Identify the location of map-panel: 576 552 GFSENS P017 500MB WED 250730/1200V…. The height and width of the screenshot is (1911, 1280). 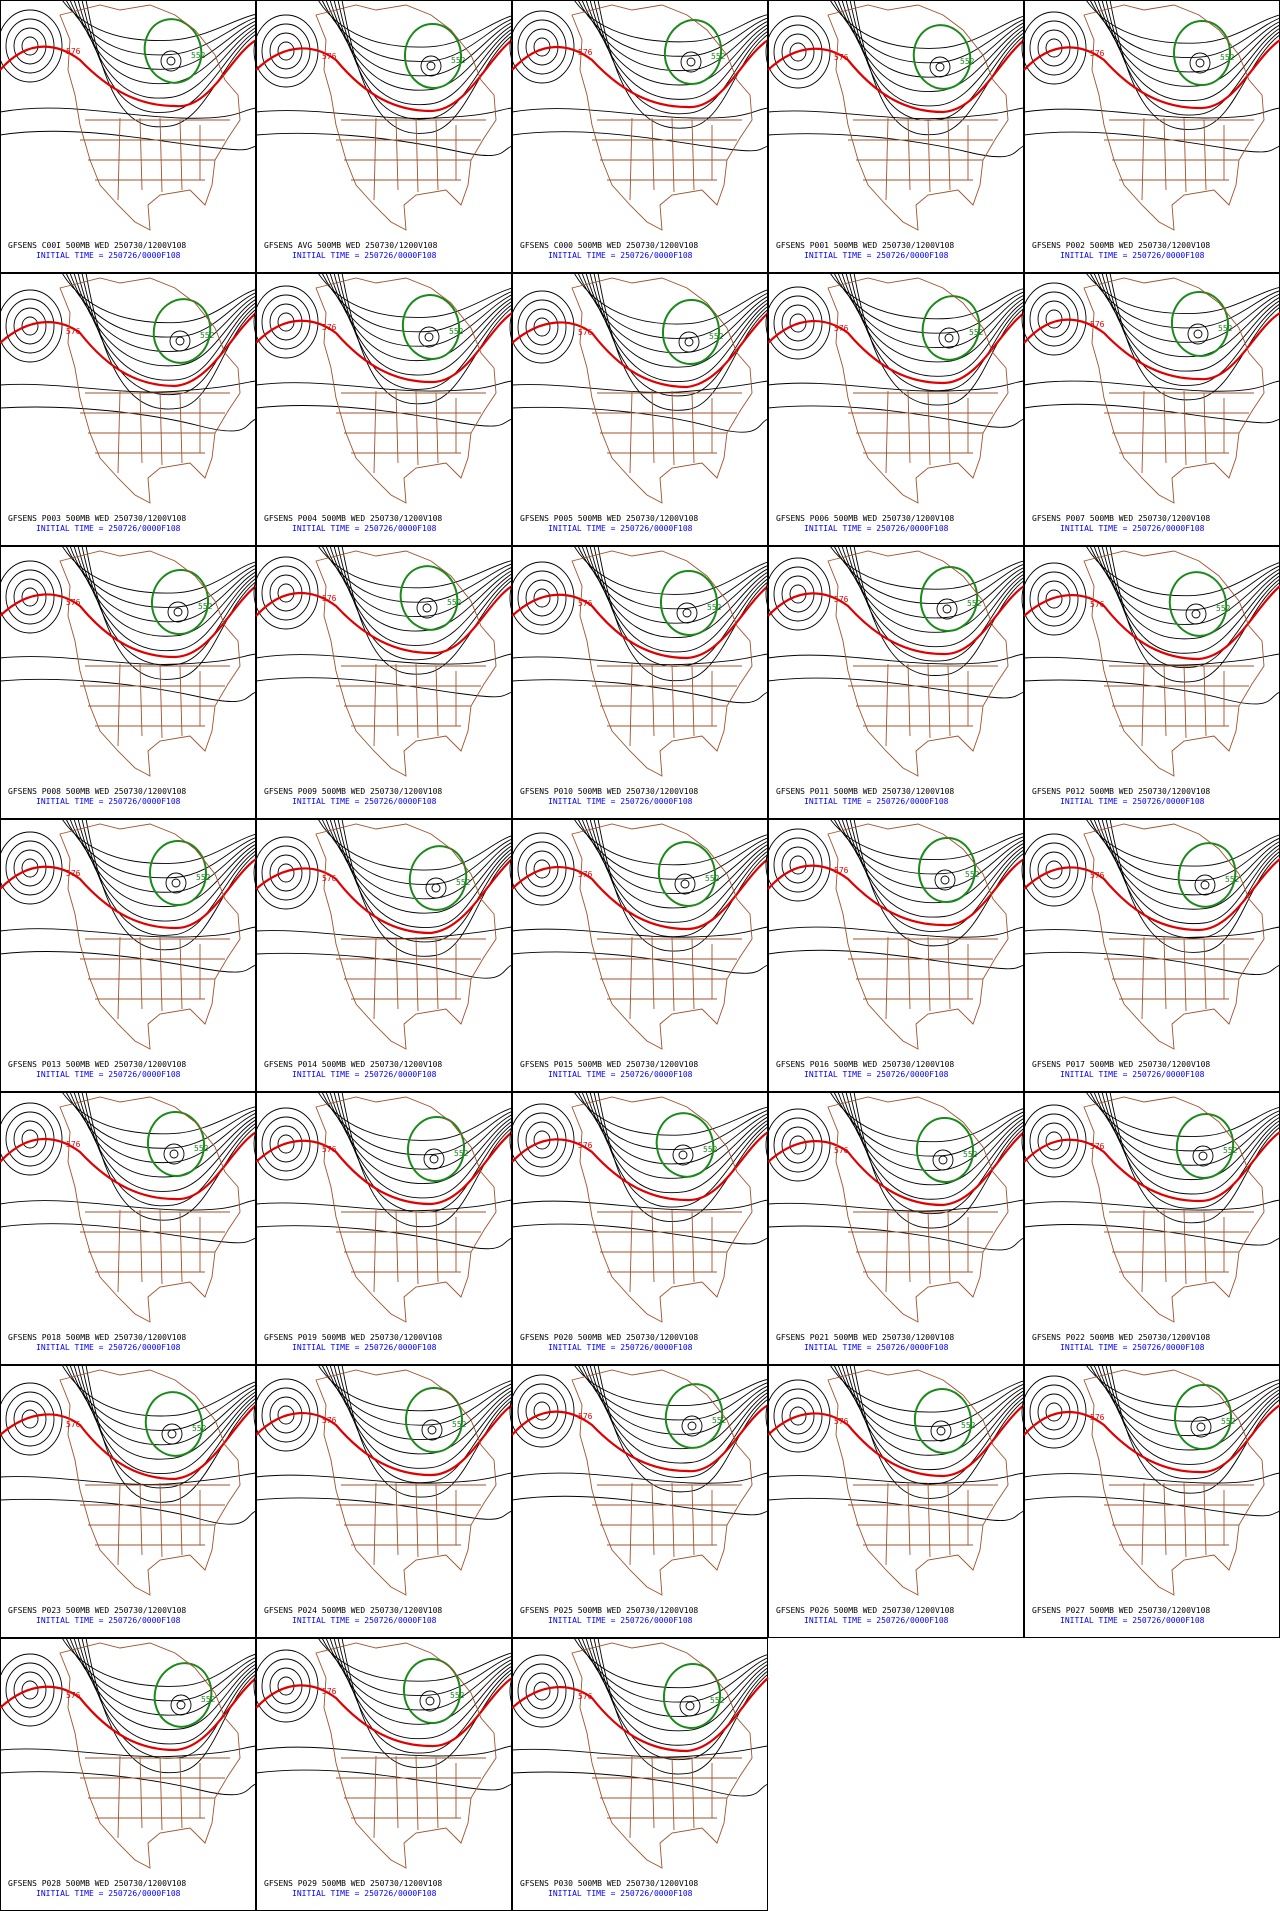
(1150, 955).